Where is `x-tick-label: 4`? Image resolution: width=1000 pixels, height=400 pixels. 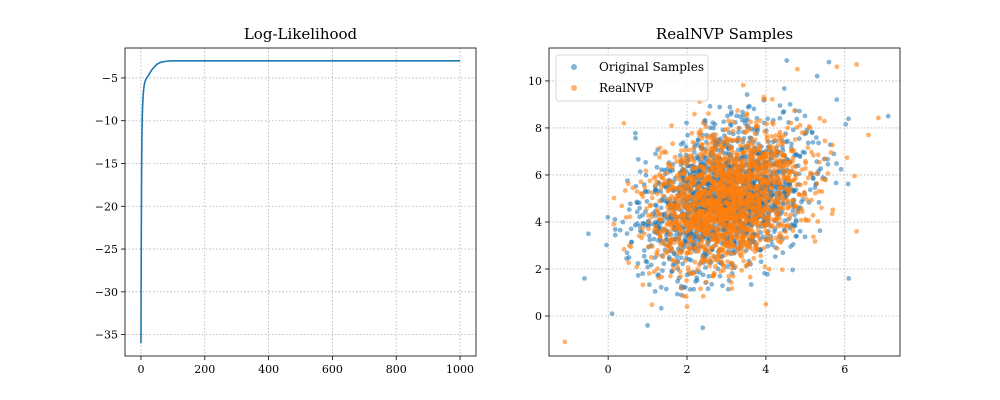 x-tick-label: 4 is located at coordinates (765, 369).